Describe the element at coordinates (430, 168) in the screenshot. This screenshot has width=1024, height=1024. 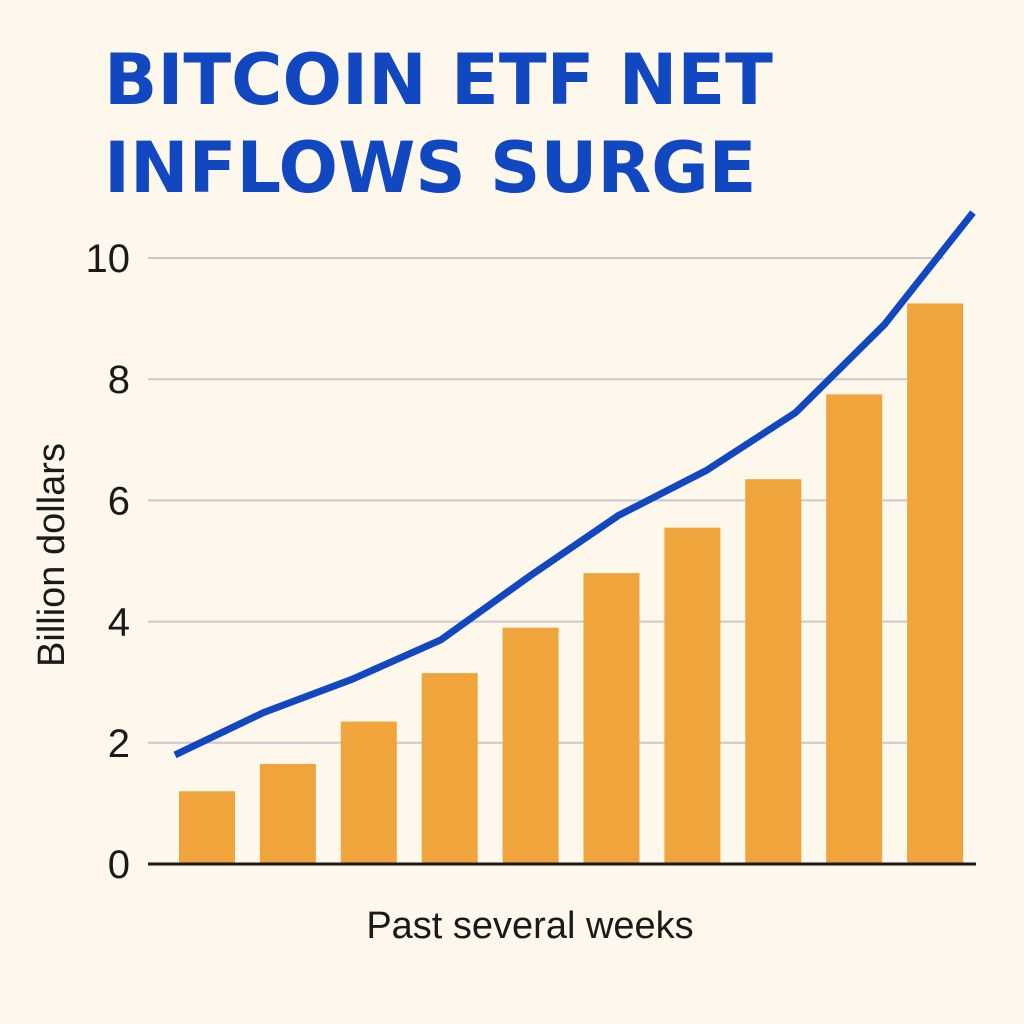
I see `chart-title-line-2: INFLOWS SURGE` at that location.